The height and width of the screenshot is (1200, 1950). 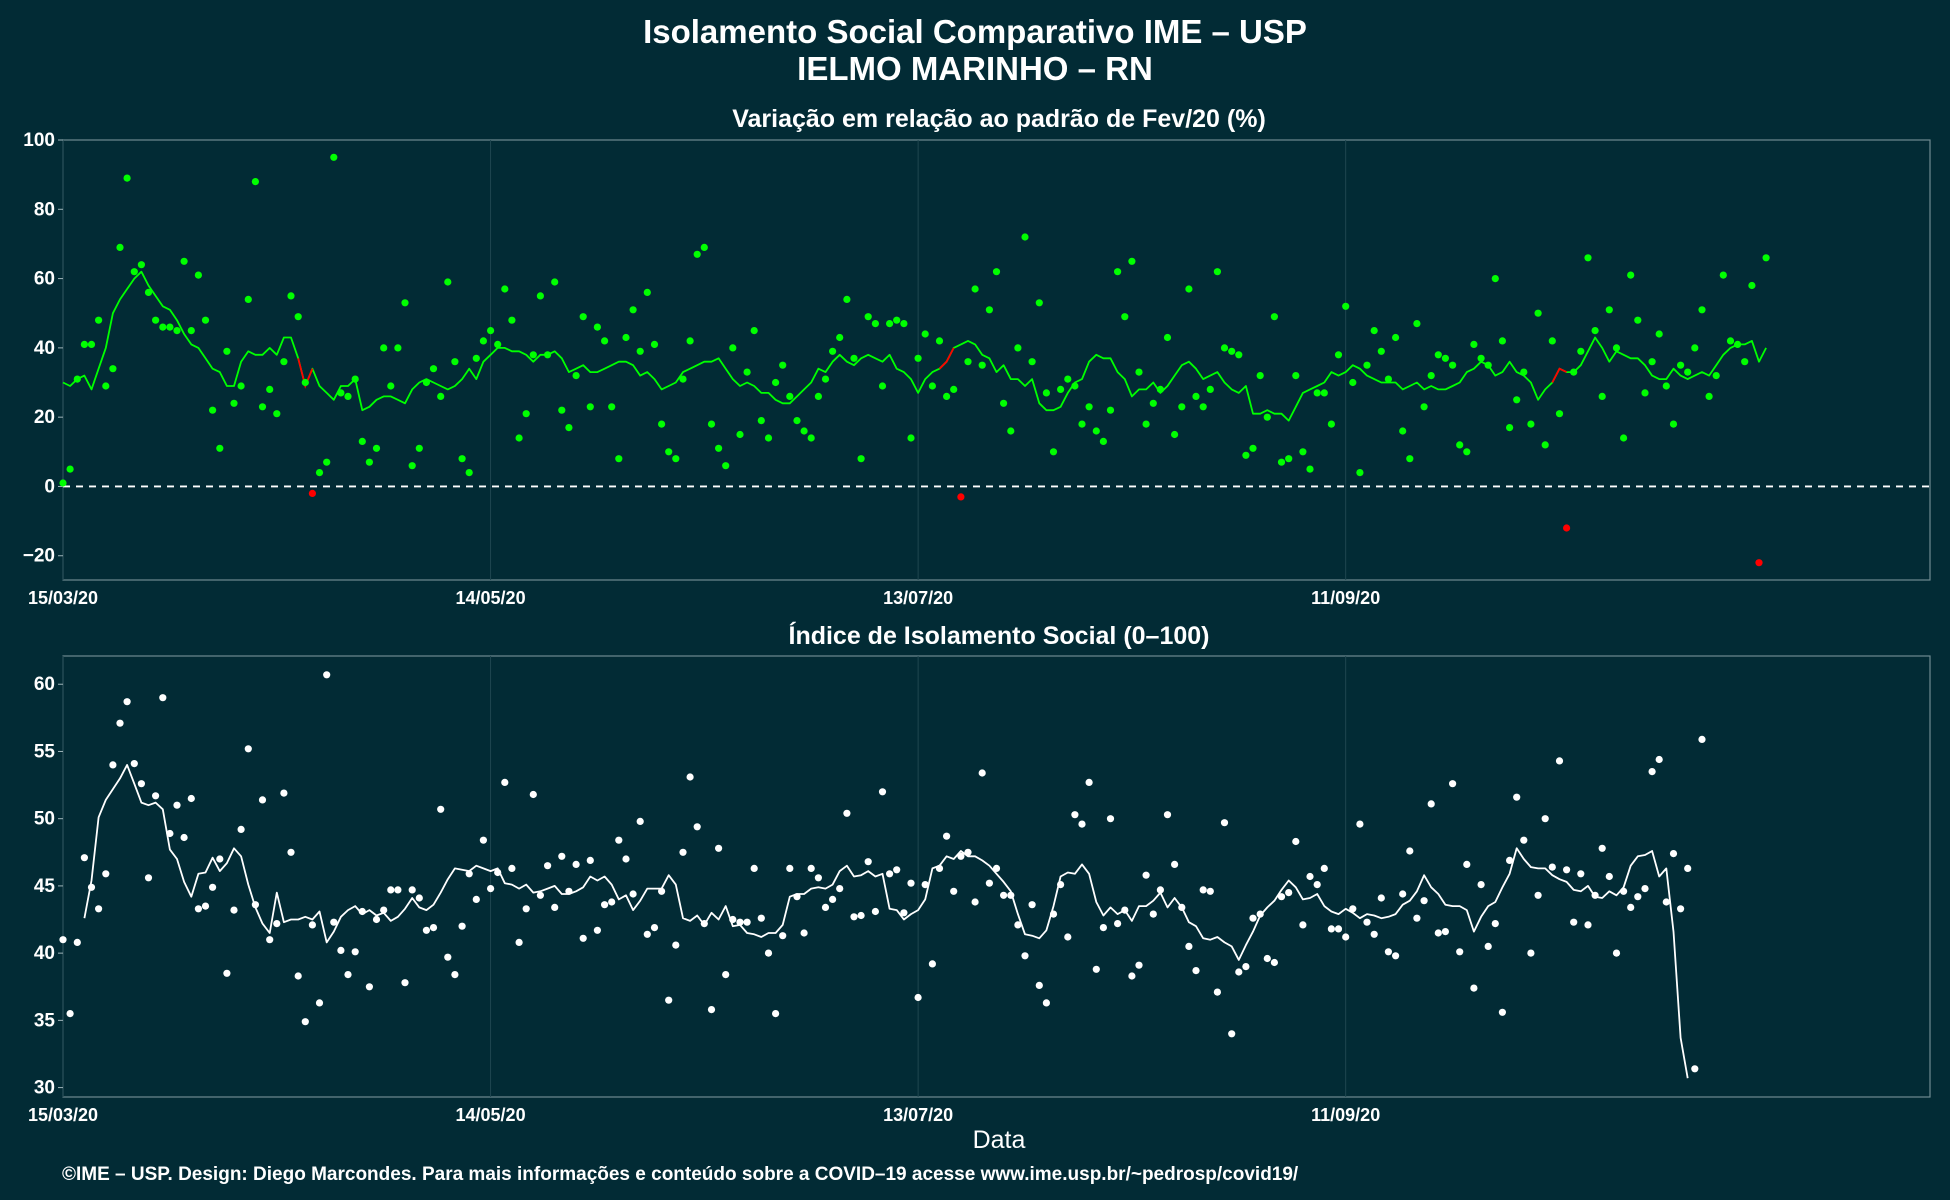 What do you see at coordinates (1345, 1115) in the screenshot?
I see `panel1-x-tick-label: 11/09/20` at bounding box center [1345, 1115].